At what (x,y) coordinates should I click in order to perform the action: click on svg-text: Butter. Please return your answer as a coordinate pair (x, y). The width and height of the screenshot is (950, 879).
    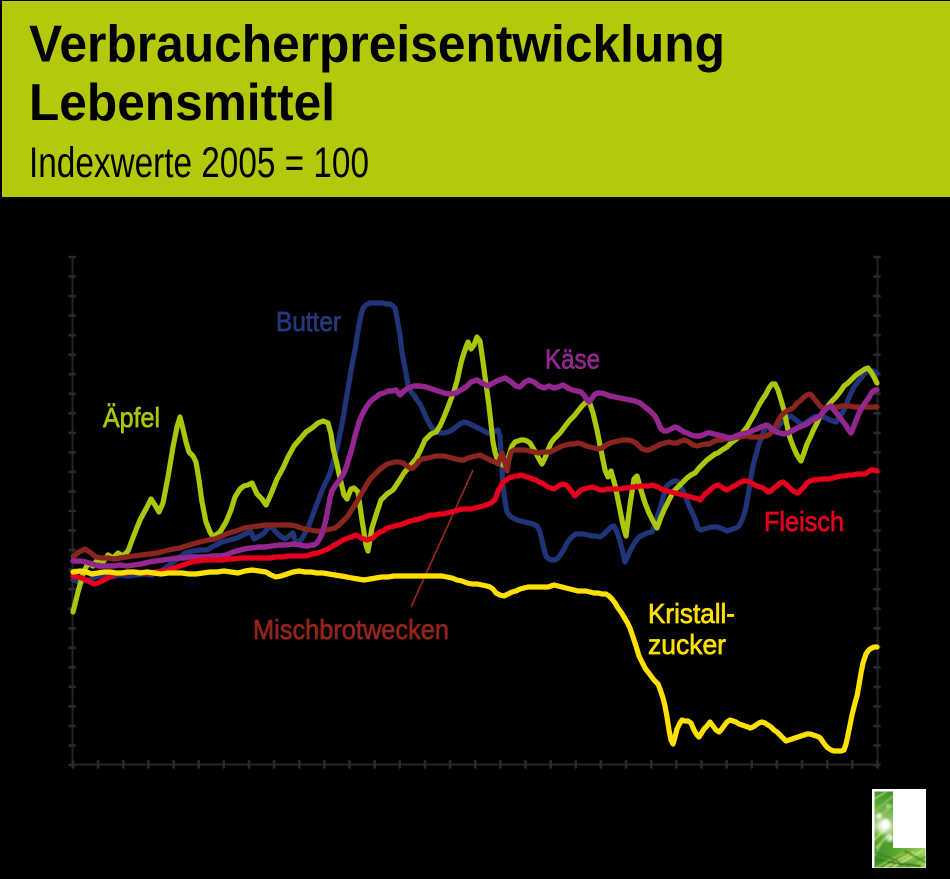
    Looking at the image, I should click on (308, 321).